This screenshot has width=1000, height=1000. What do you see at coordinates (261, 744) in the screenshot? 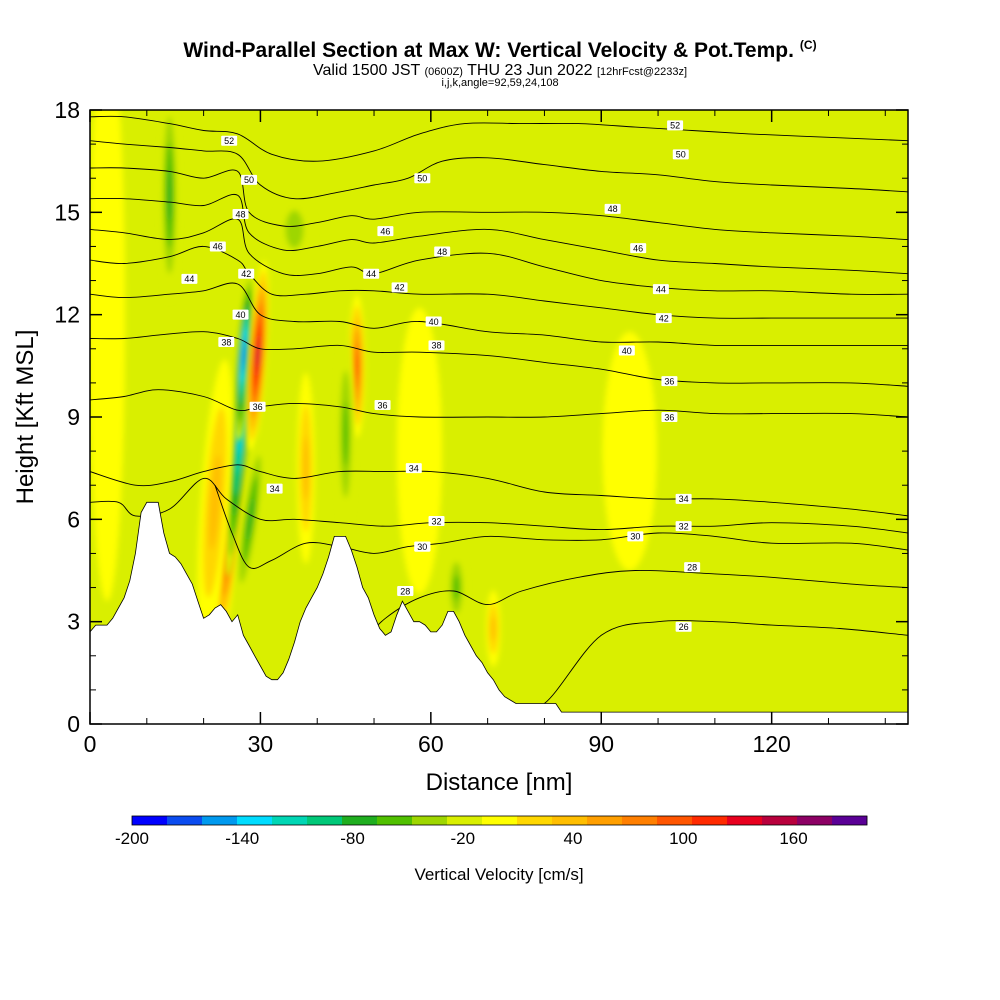
I see `x-tick-label: 30` at bounding box center [261, 744].